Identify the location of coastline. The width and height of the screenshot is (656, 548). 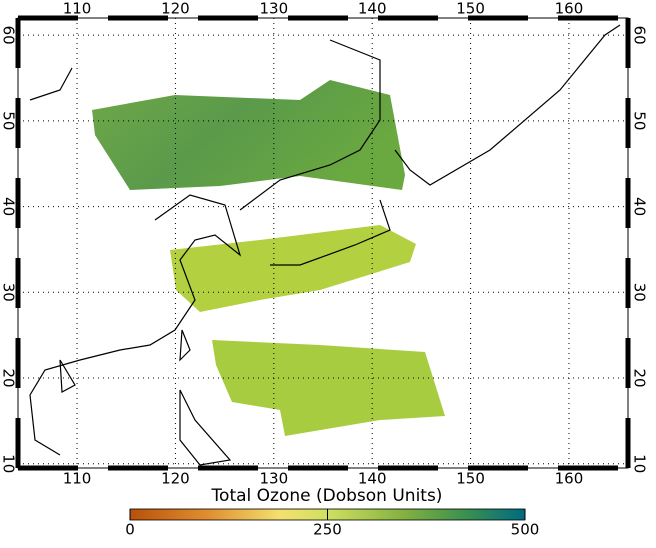
(145, 397).